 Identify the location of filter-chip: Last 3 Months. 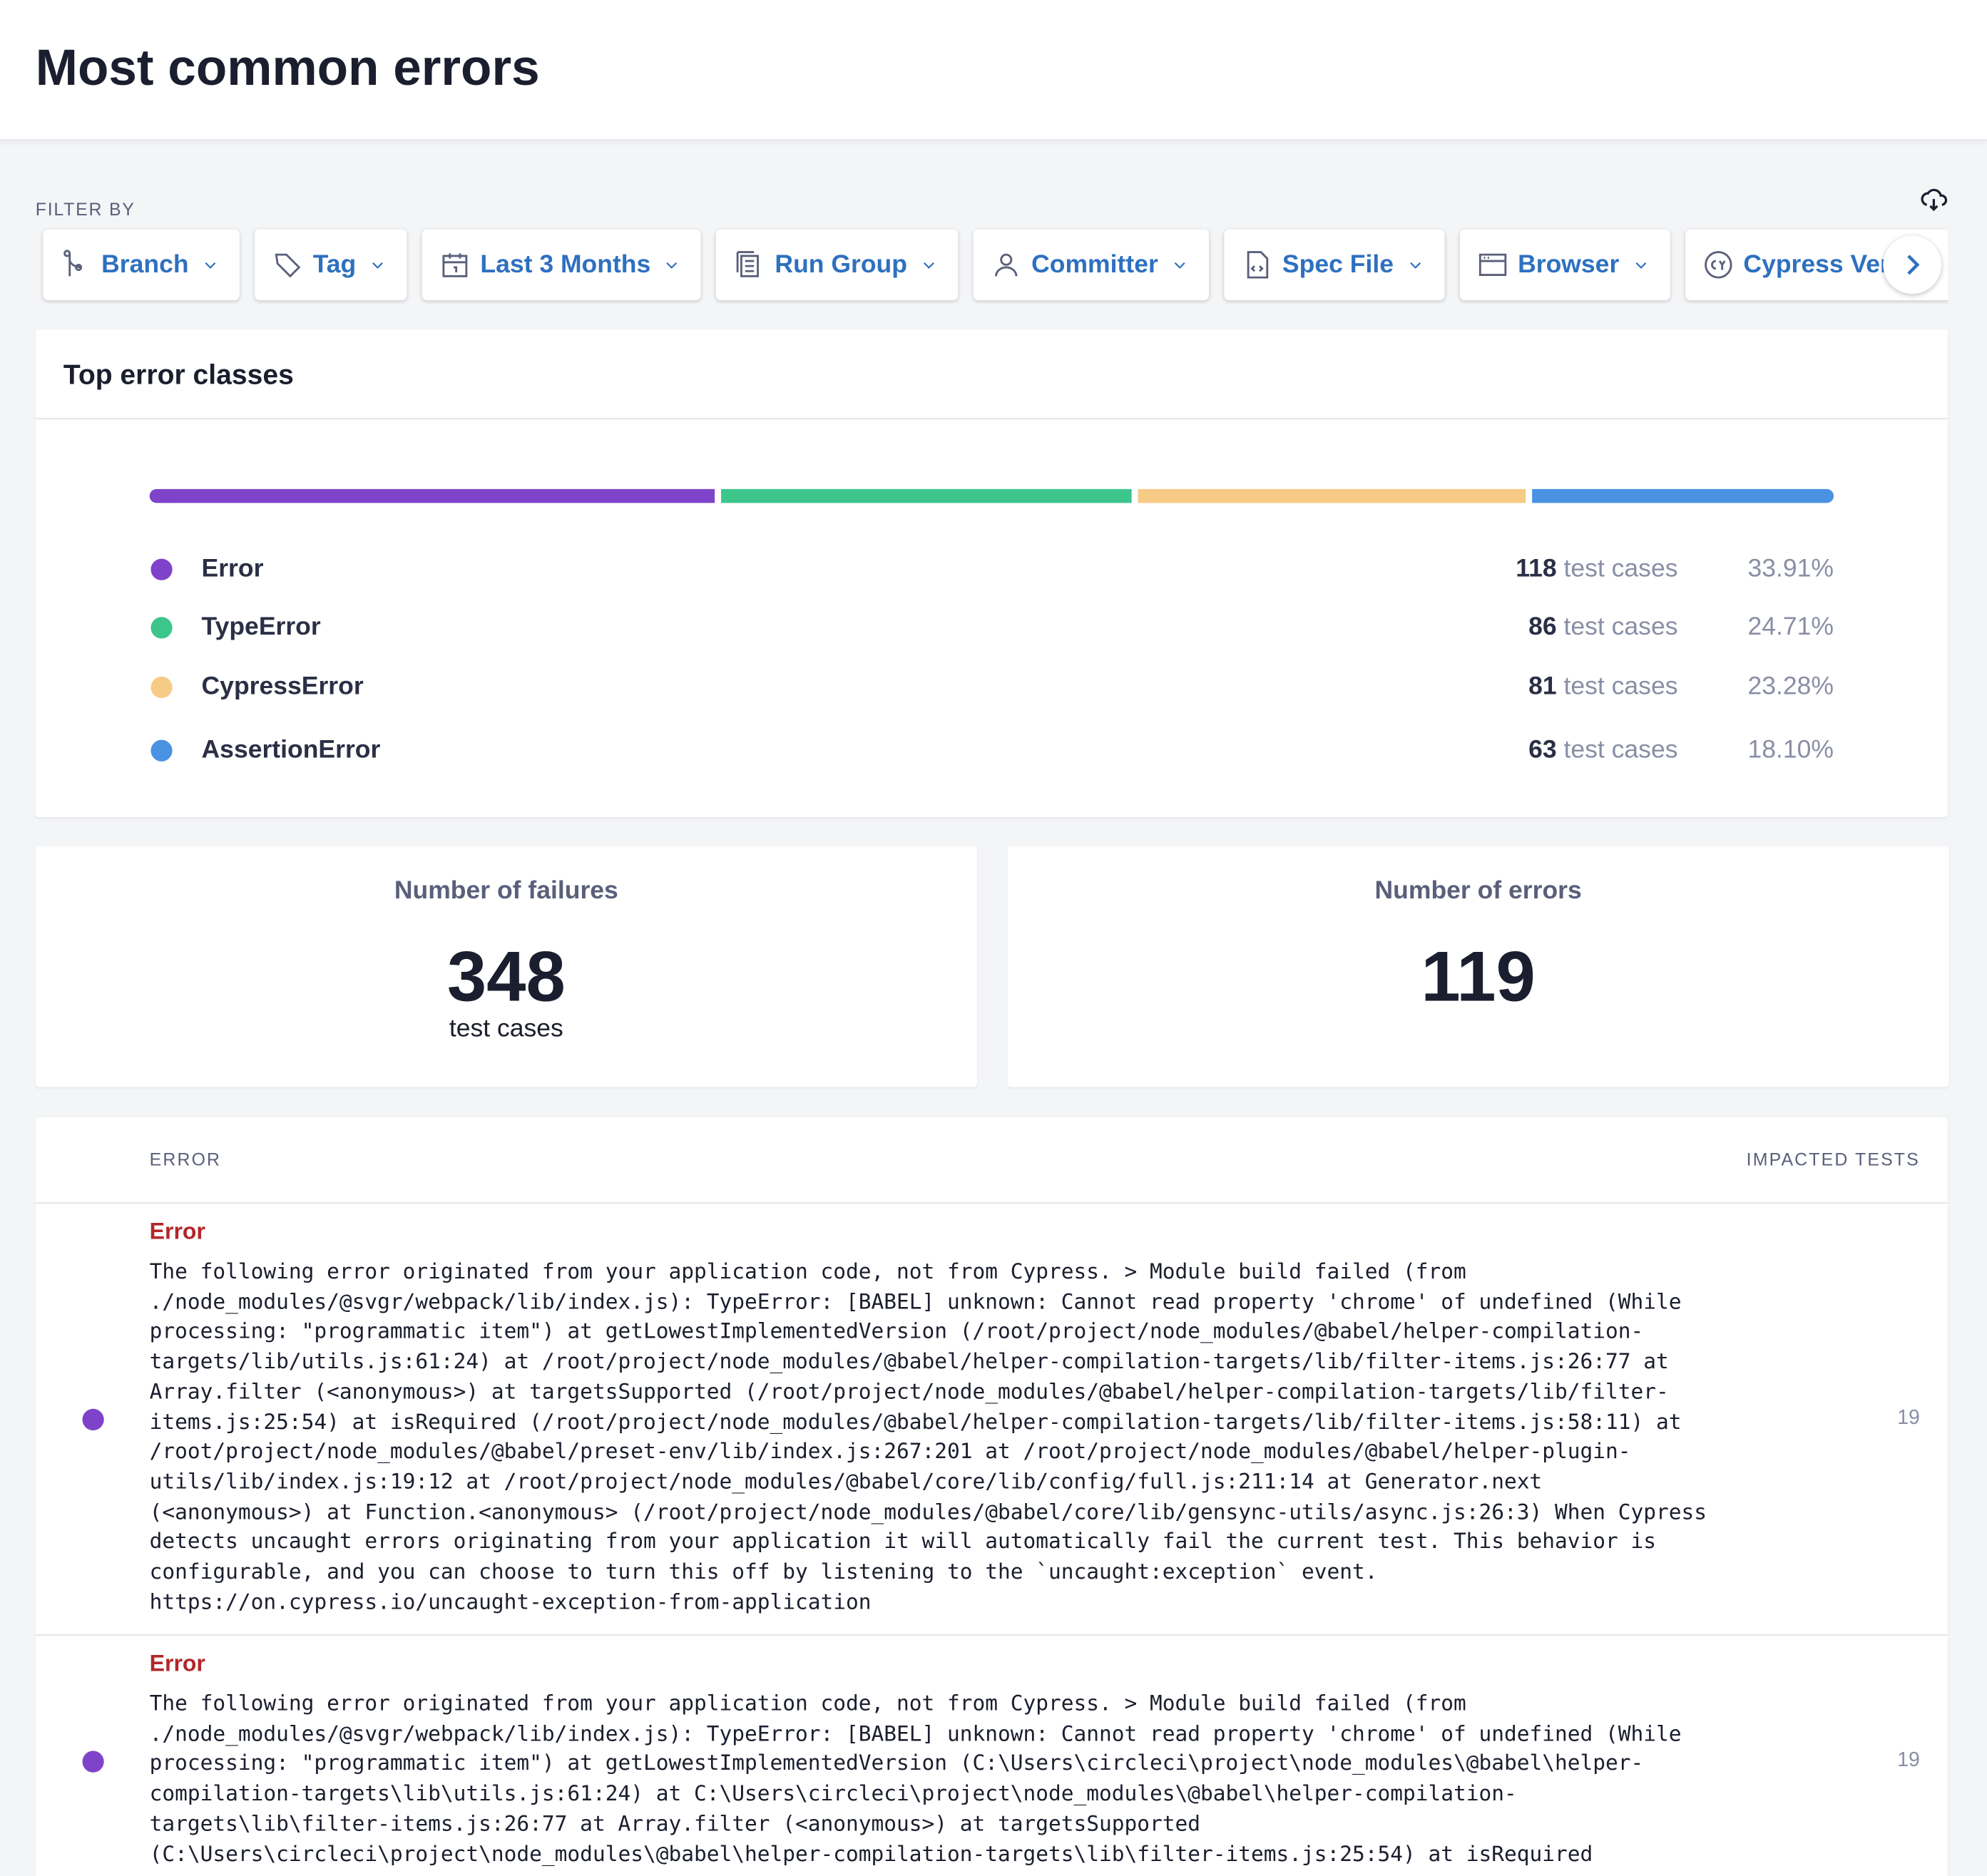
(562, 265).